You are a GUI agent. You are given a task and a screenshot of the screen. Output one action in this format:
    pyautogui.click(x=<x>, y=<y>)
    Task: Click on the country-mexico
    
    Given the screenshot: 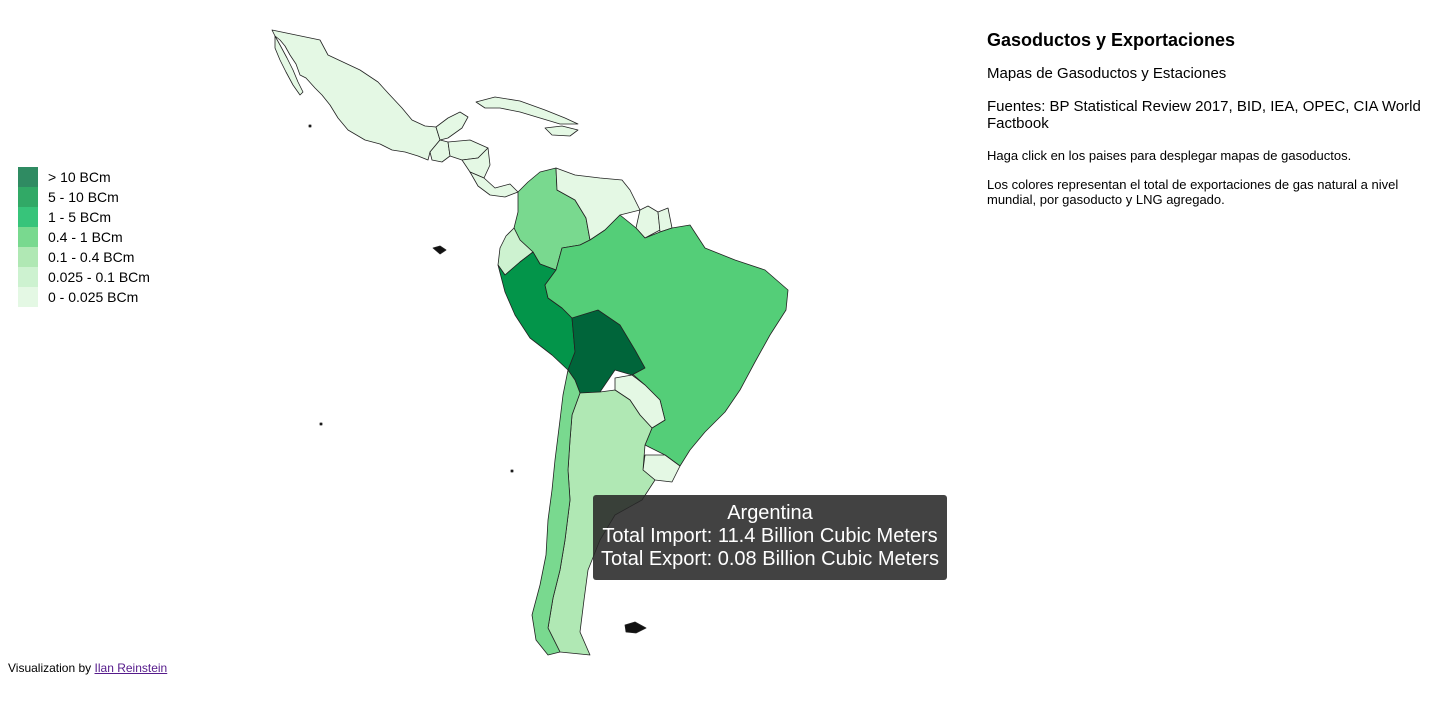 What is the action you would take?
    pyautogui.click(x=356, y=95)
    